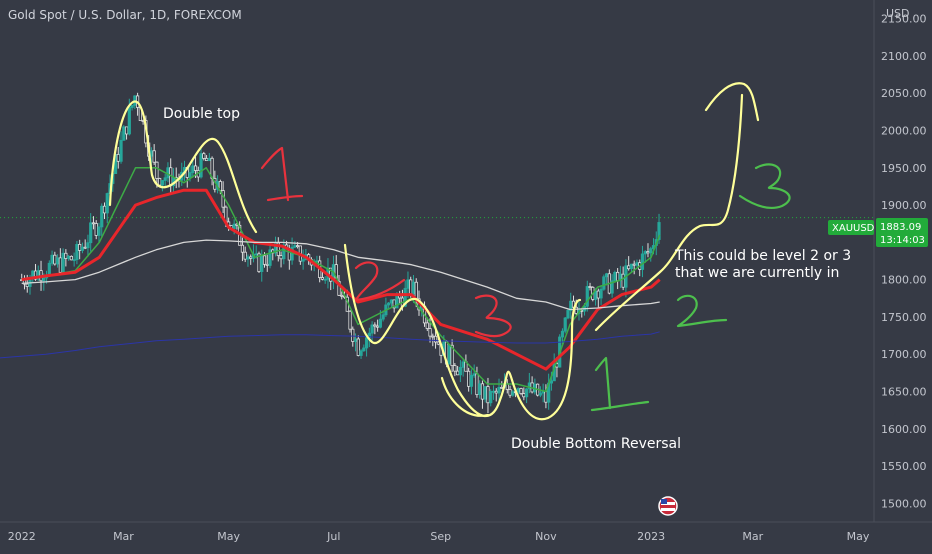  I want to click on price-tick-10: 1650.00, so click(904, 392).